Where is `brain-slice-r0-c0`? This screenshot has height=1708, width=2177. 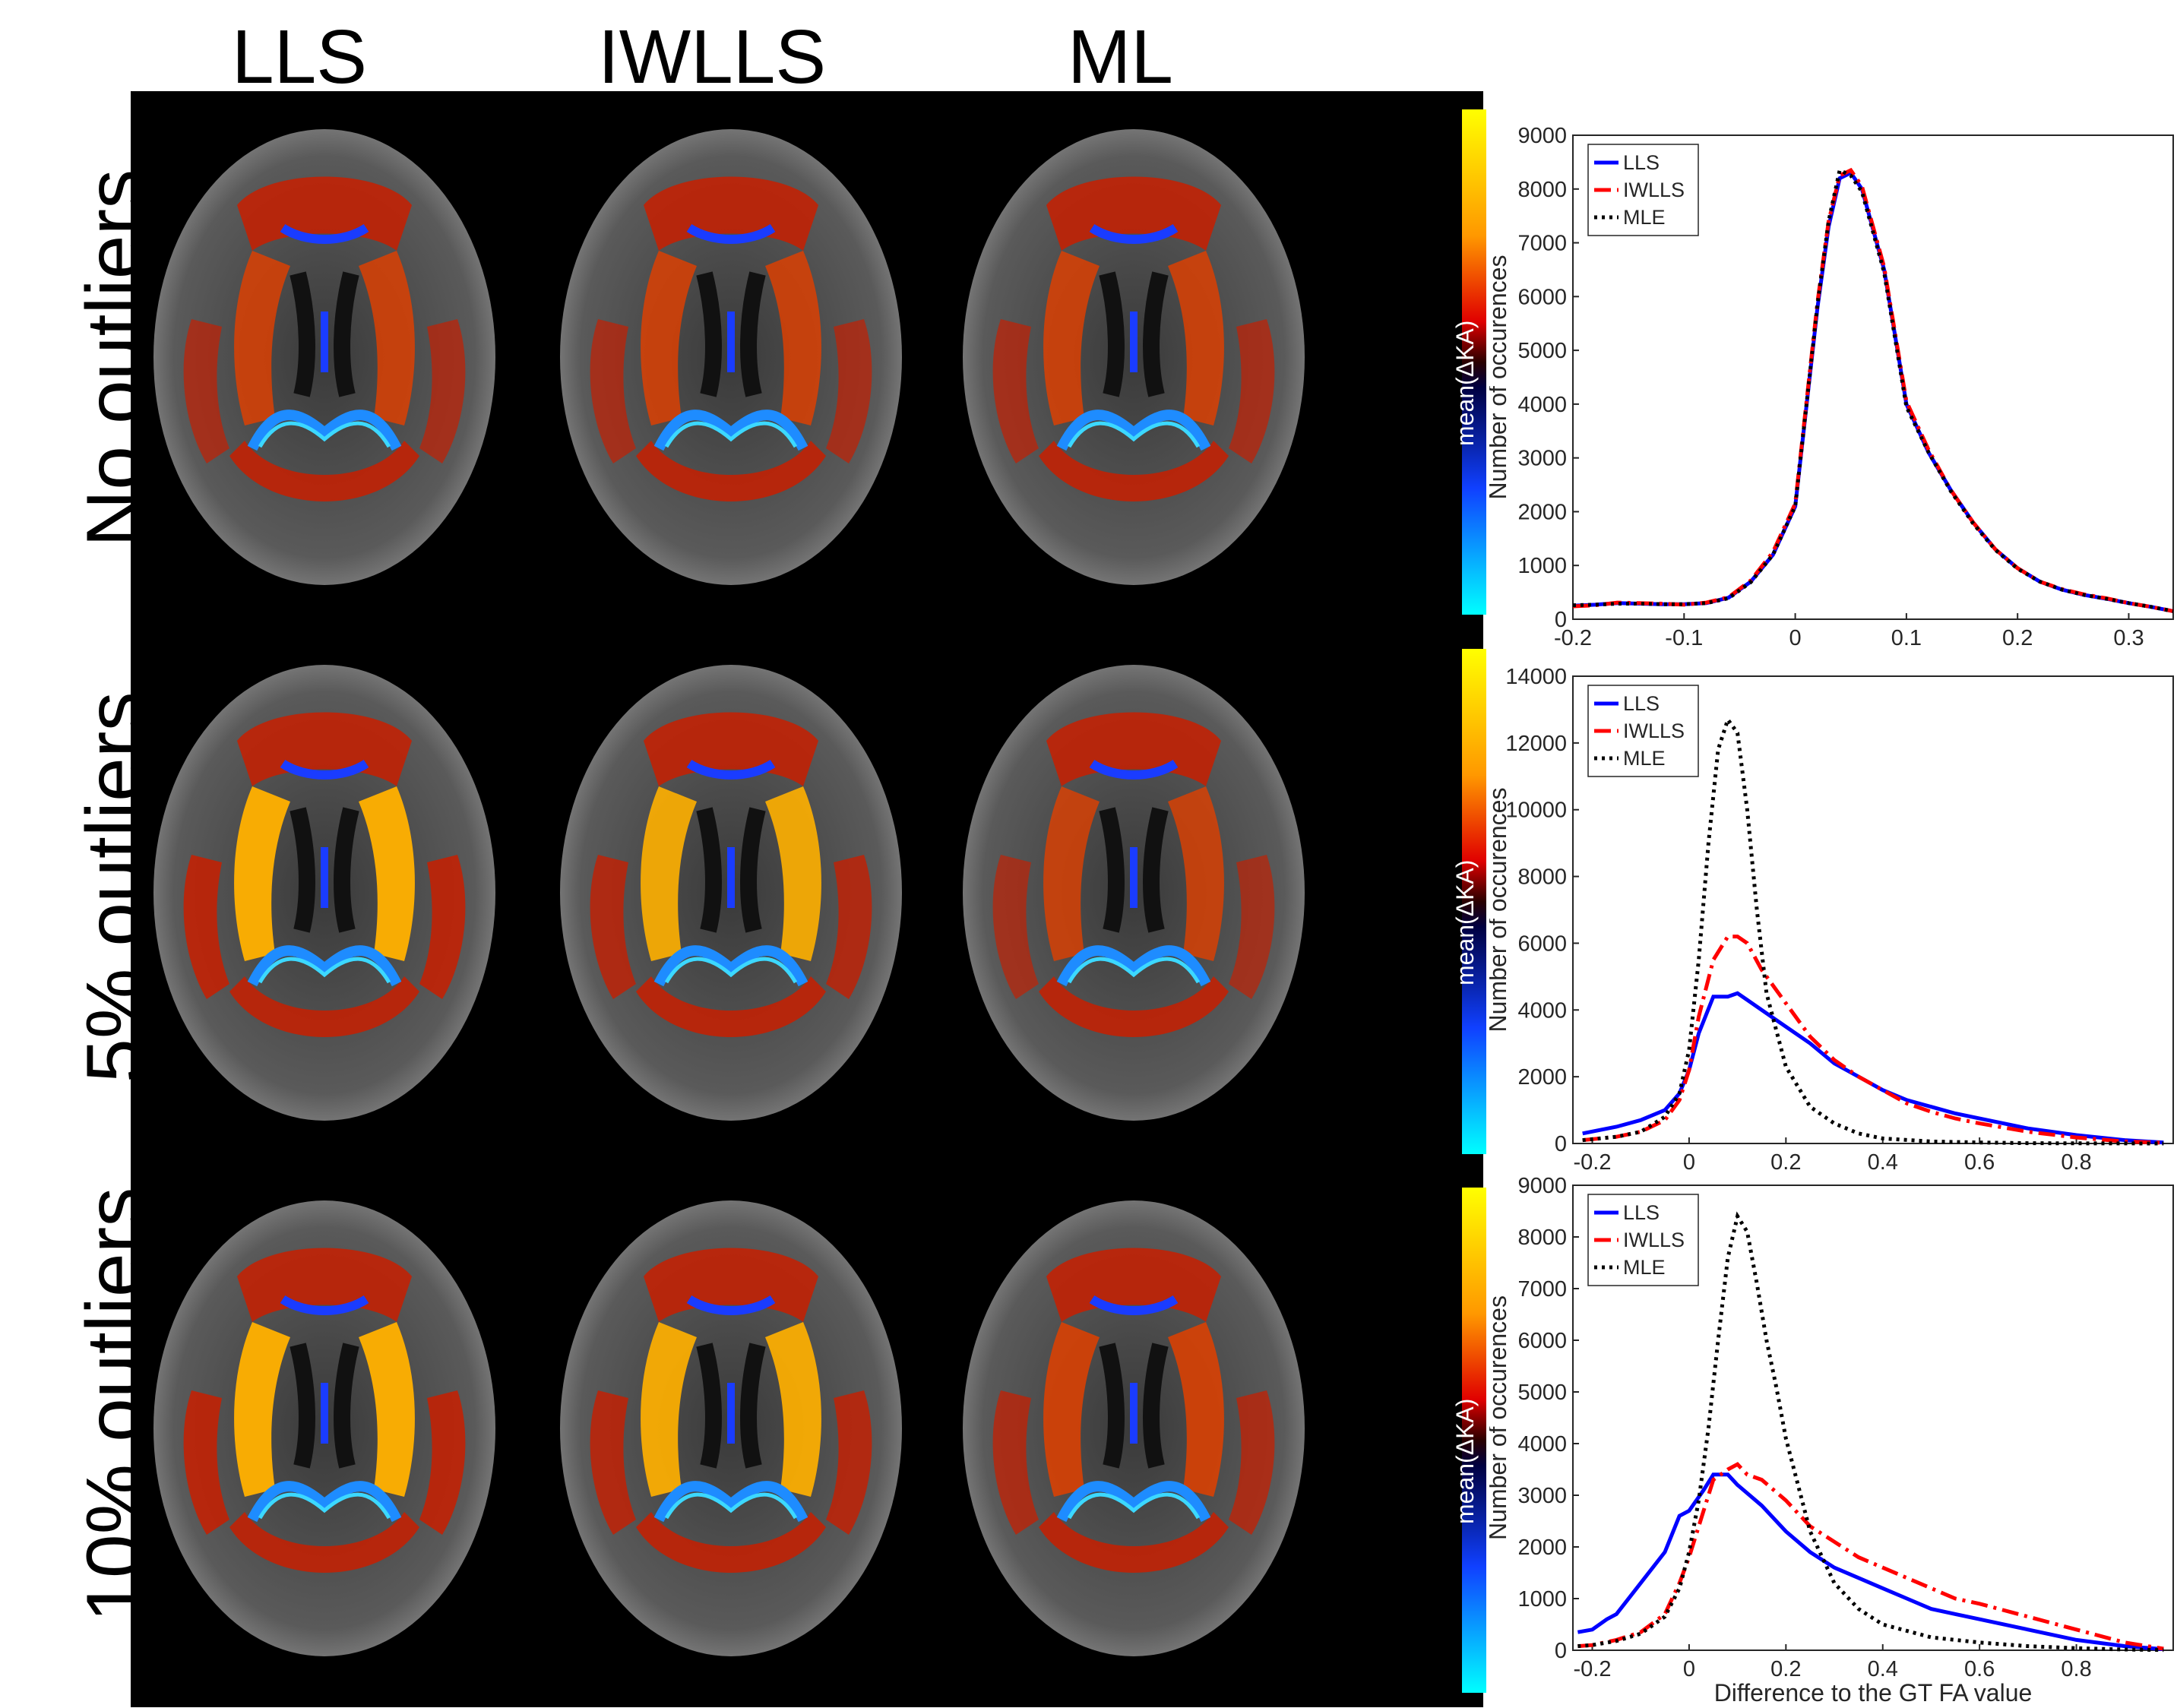
brain-slice-r0-c0 is located at coordinates (324, 357).